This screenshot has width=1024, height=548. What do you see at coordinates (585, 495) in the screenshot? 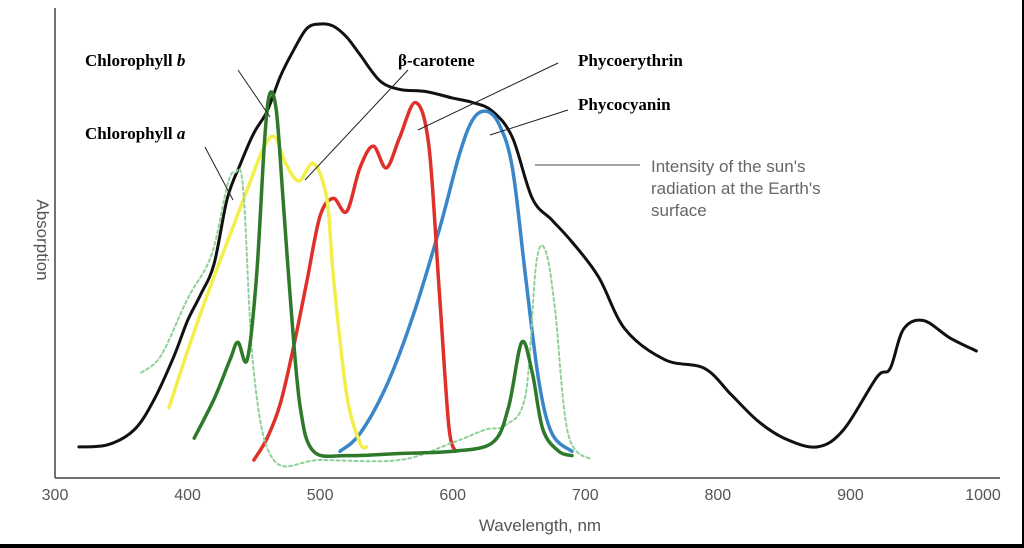
I see `x-tick-700: 700` at bounding box center [585, 495].